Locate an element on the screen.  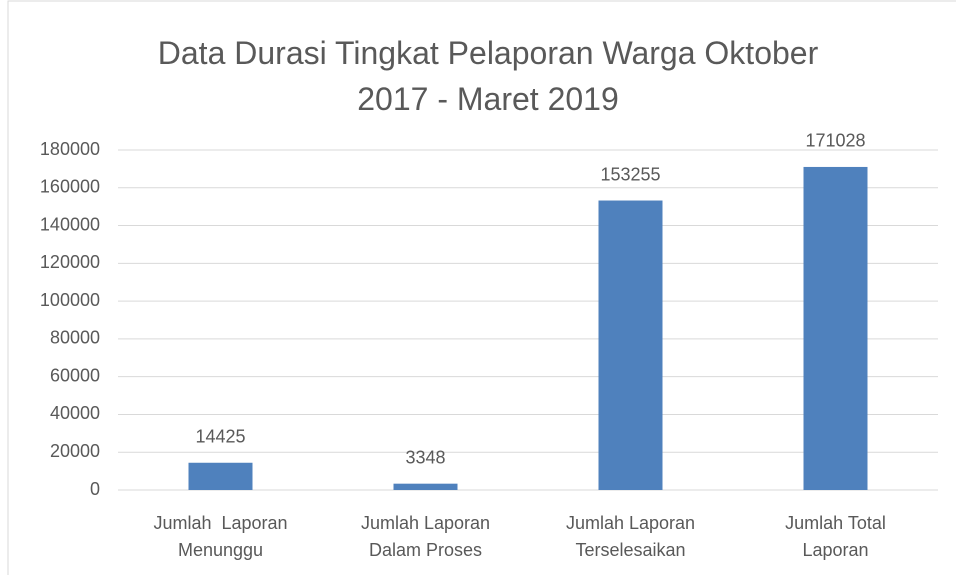
y-tick-label: 120000 is located at coordinates (70, 262).